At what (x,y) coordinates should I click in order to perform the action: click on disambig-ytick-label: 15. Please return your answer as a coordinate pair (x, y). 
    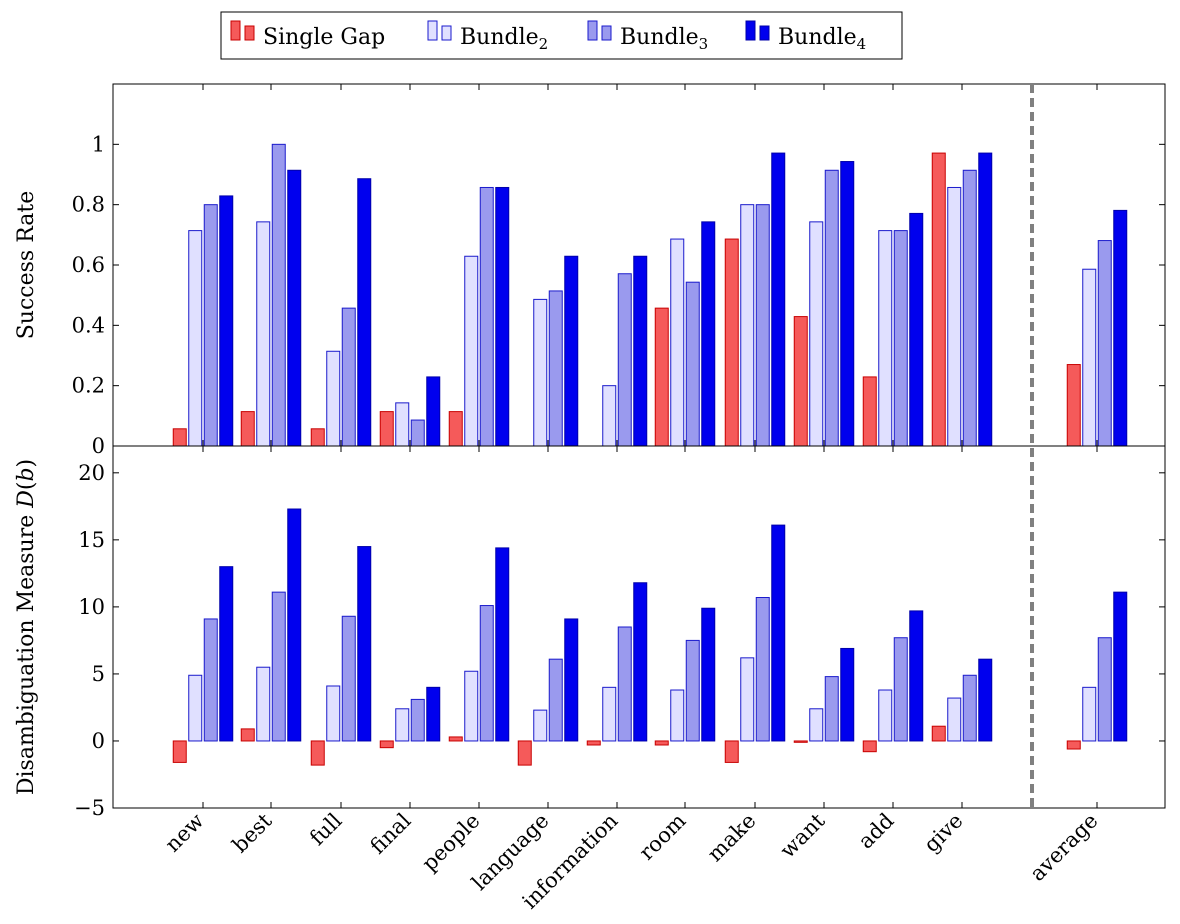
    Looking at the image, I should click on (91, 540).